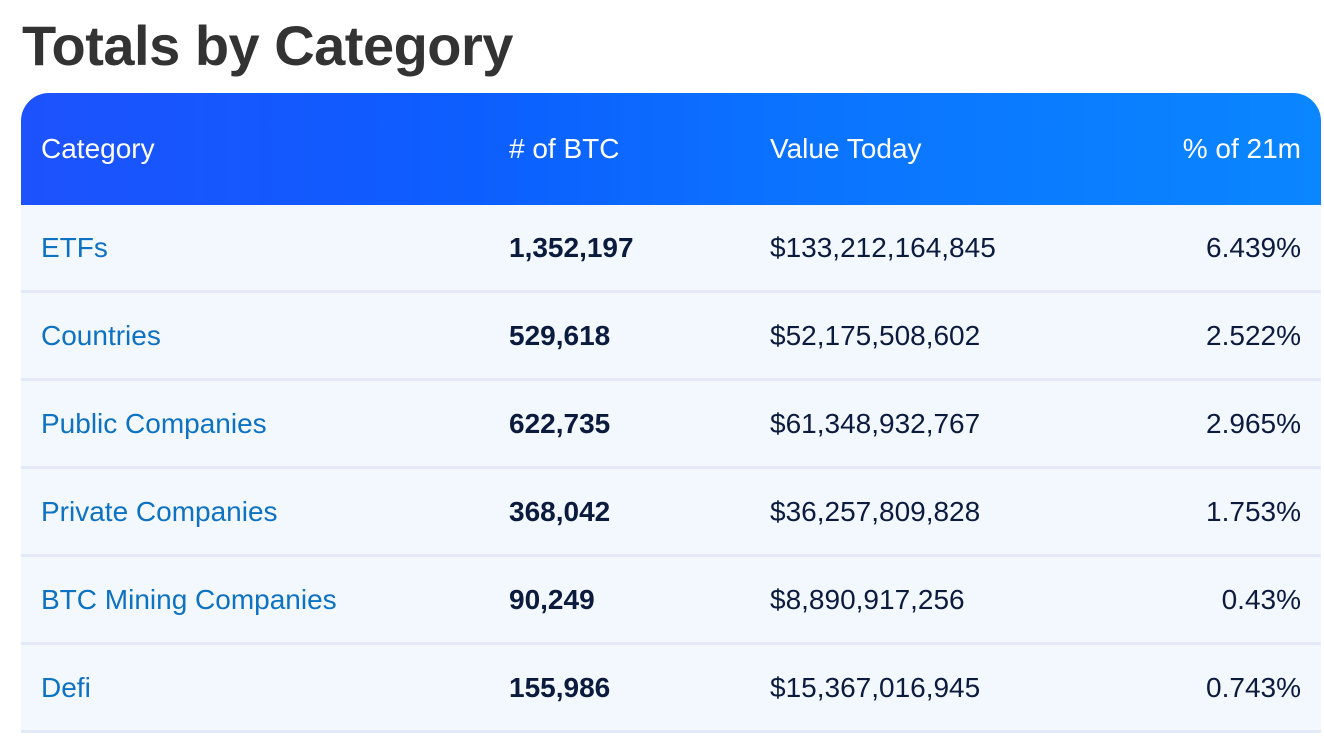  What do you see at coordinates (255, 600) in the screenshot?
I see `category-link-btc-mining-companies: BTC Mining Companies` at bounding box center [255, 600].